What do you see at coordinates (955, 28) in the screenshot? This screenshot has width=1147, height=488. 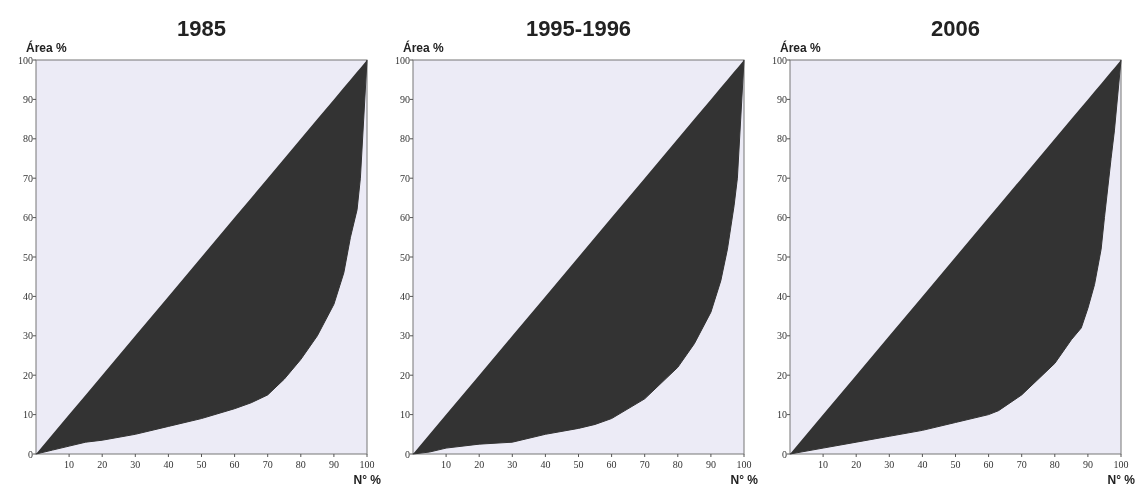 I see `chart-title: 2006` at bounding box center [955, 28].